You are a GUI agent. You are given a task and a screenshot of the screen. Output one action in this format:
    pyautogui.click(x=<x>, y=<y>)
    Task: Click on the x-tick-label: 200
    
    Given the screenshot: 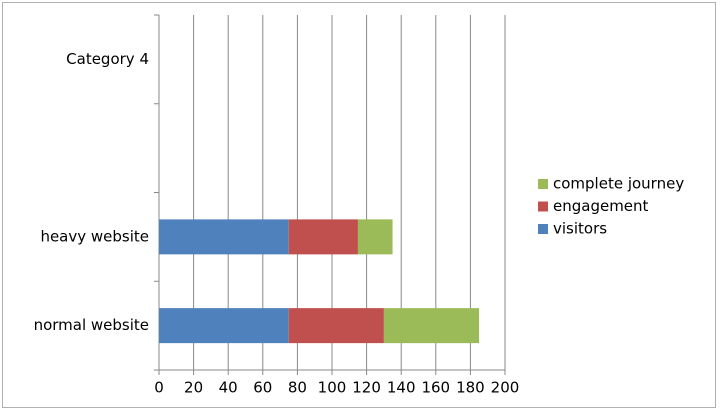 What is the action you would take?
    pyautogui.click(x=505, y=388)
    